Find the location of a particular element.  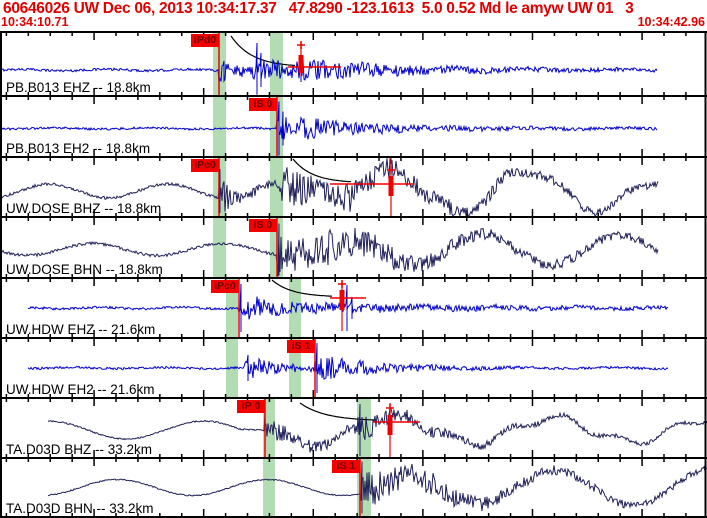

trace-label-8: TA.D03D BHN -- 33.2km is located at coordinates (80, 508).